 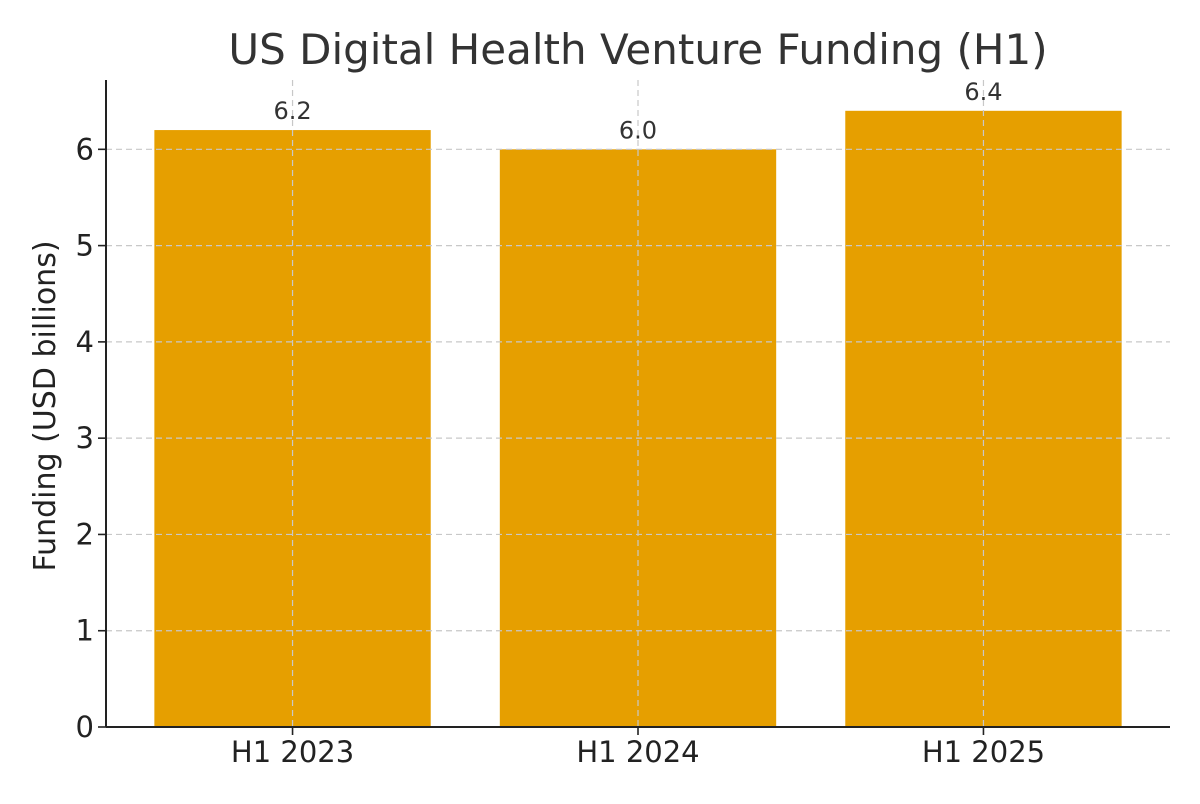 I want to click on data-label: 6.0, so click(x=638, y=130).